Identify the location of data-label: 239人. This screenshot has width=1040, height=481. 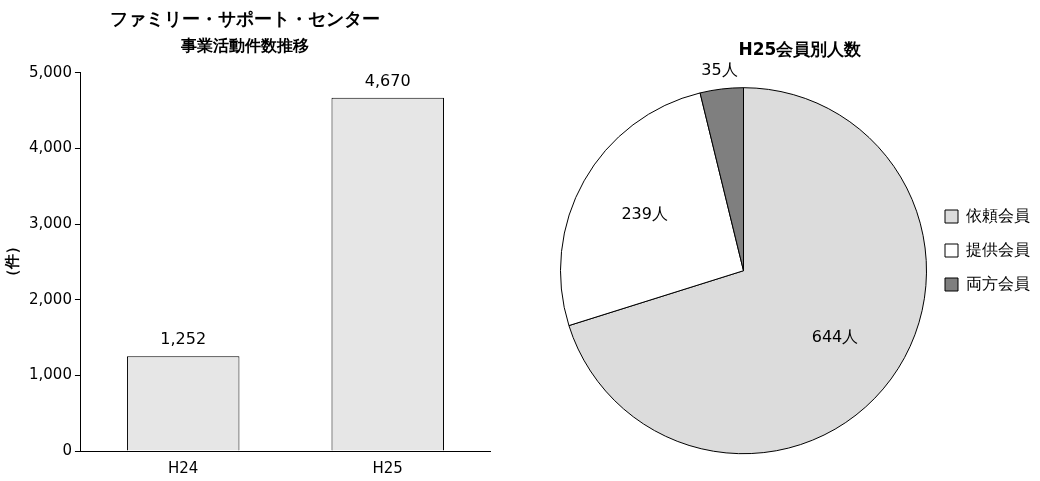
(644, 214).